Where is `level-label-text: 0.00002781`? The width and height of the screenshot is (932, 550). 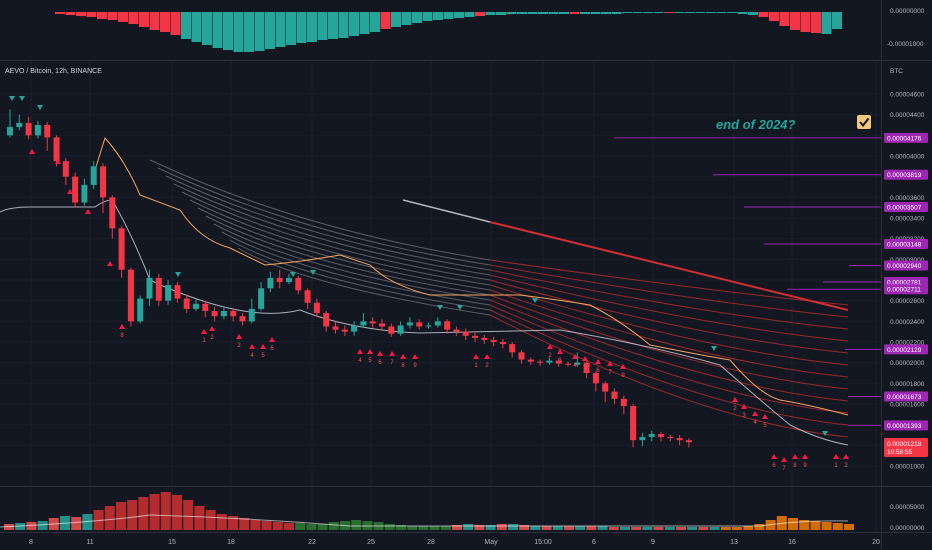 level-label-text: 0.00002781 is located at coordinates (904, 282).